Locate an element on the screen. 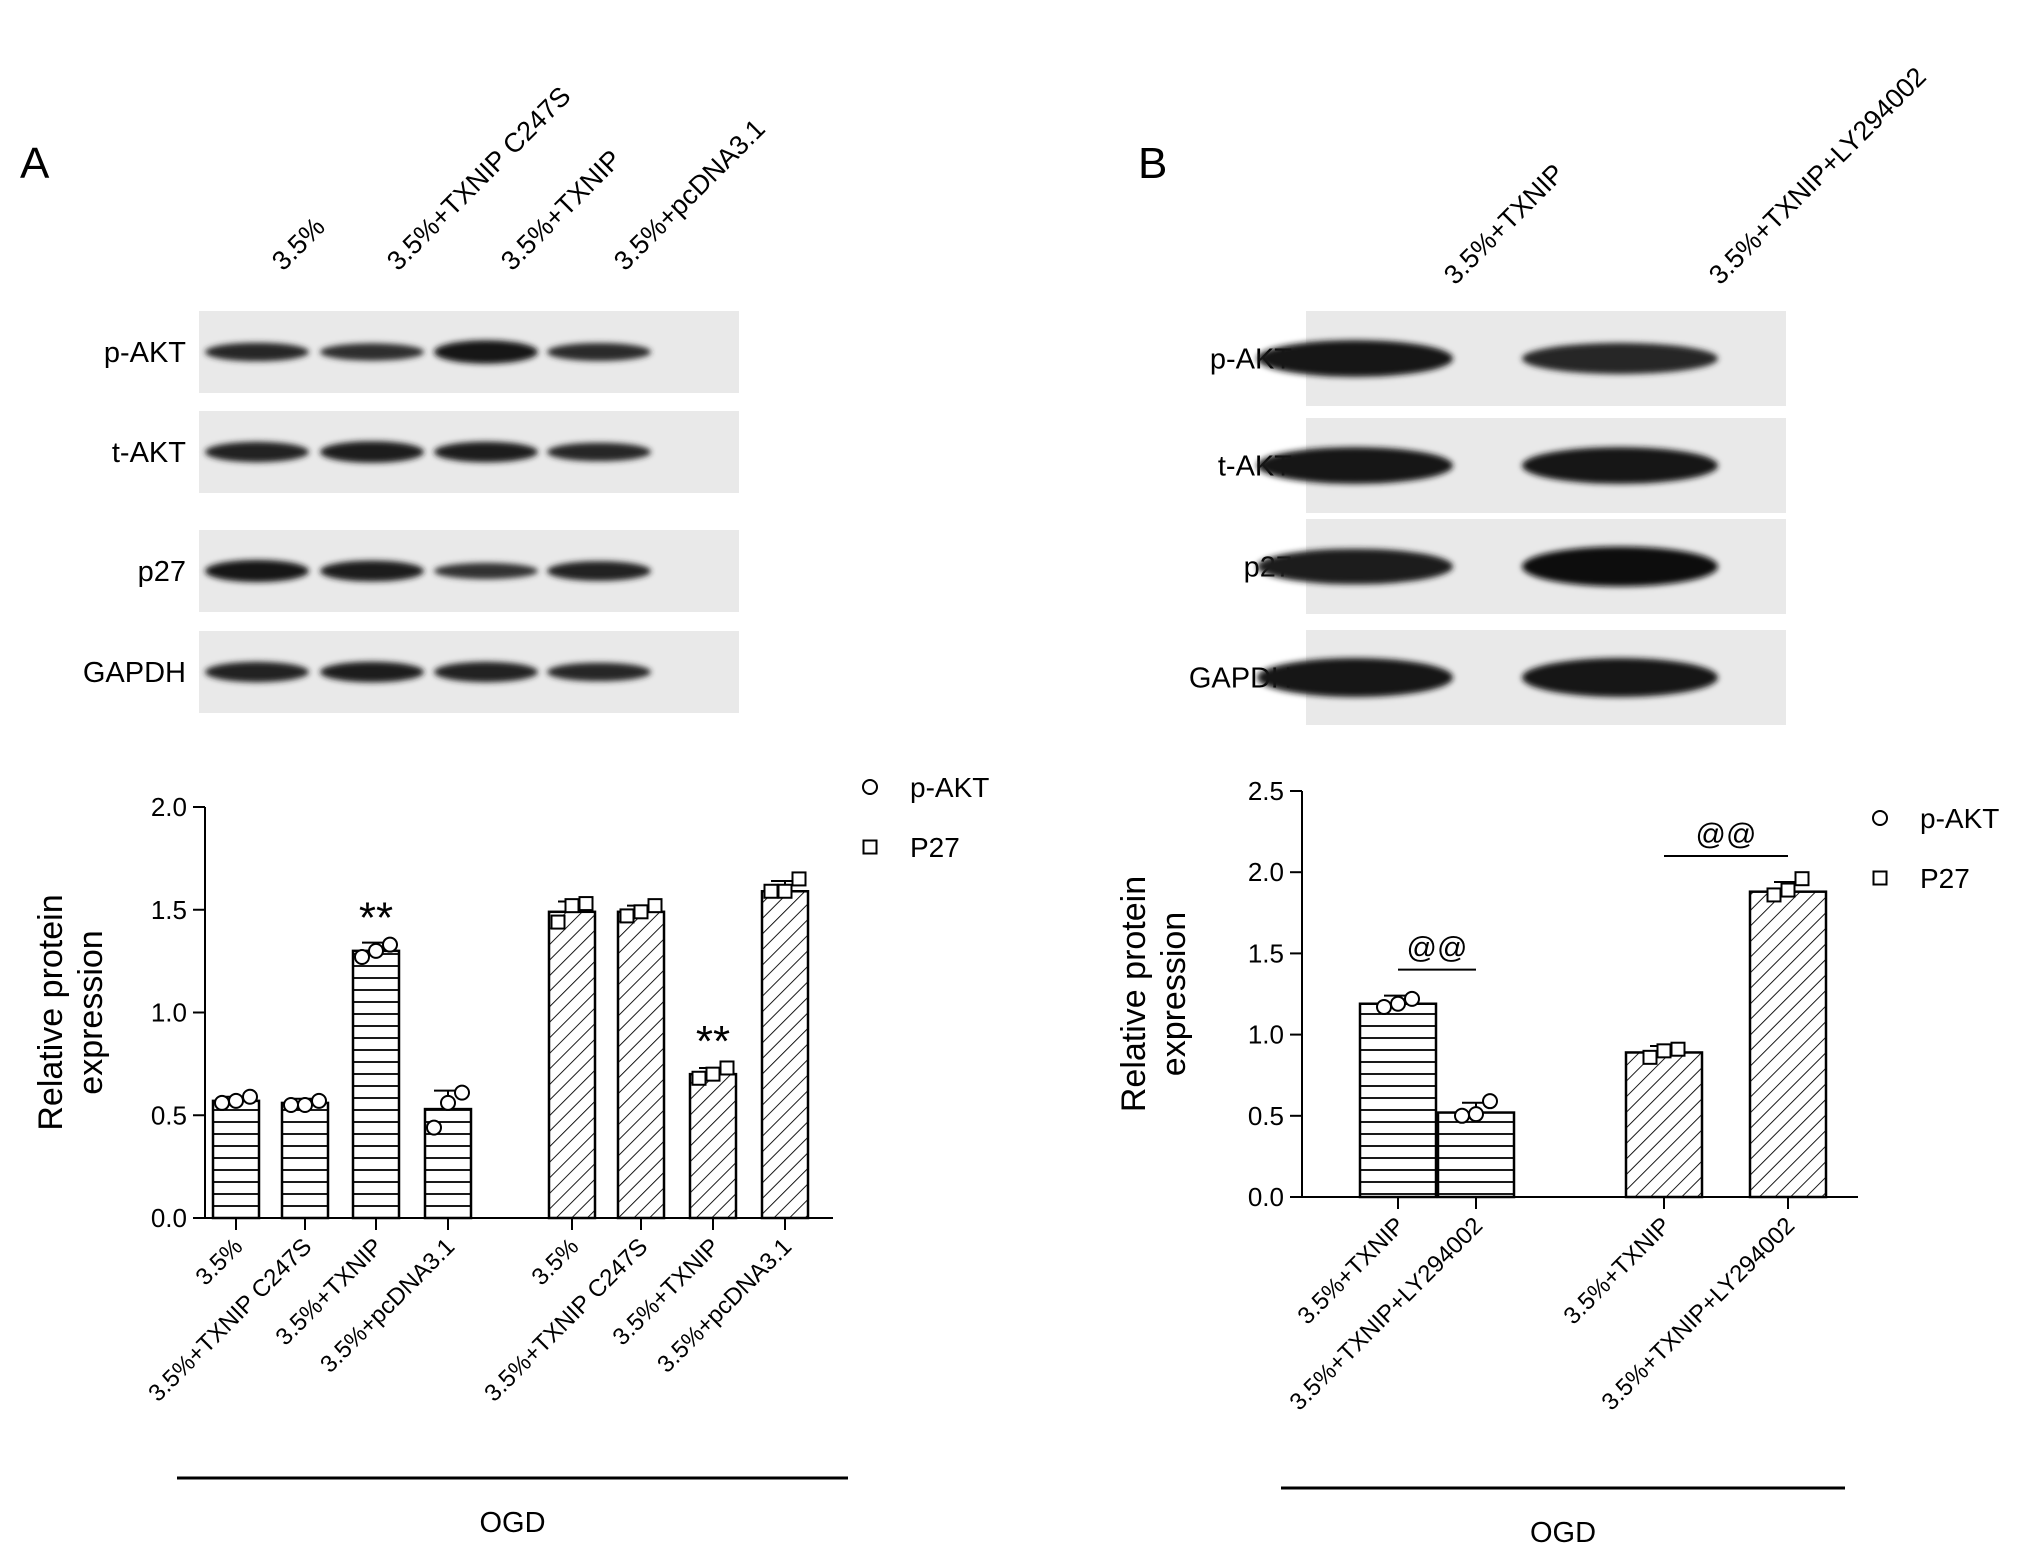 The height and width of the screenshot is (1544, 2031). blot-label-gapdh: GAPDH is located at coordinates (134, 673).